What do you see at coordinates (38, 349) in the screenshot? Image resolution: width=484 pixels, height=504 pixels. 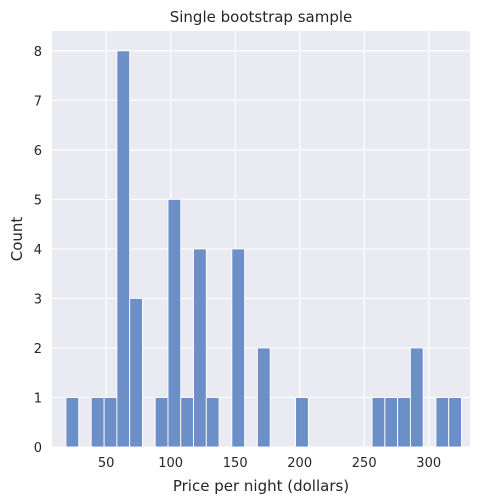 I see `y-tick-label: 2` at bounding box center [38, 349].